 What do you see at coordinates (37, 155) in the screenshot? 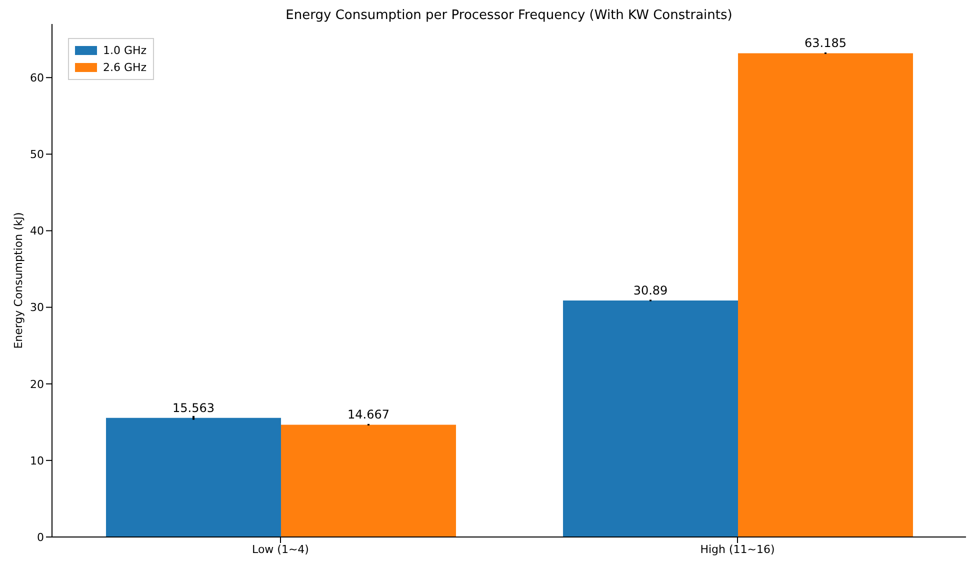
I see `y-tick-label: 50` at bounding box center [37, 155].